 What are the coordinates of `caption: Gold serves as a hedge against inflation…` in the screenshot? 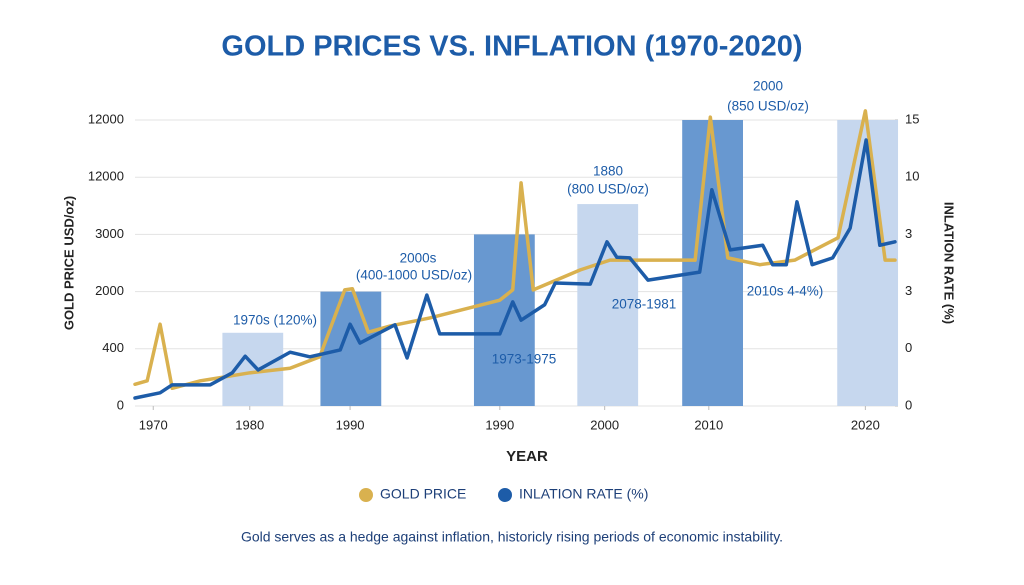 It's located at (512, 537).